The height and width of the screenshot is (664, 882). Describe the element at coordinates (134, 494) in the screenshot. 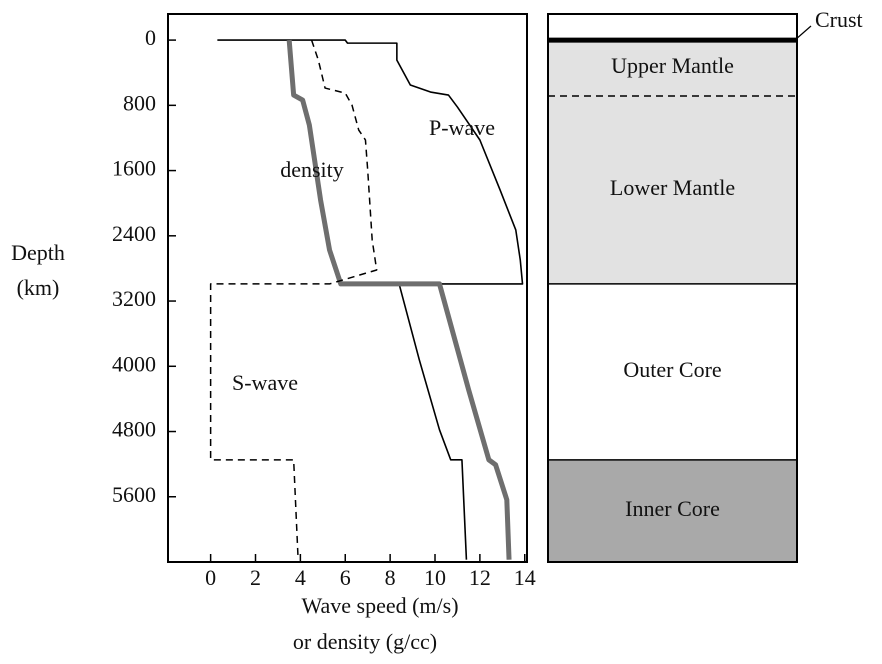

I see `y-tick-label: 5600` at that location.